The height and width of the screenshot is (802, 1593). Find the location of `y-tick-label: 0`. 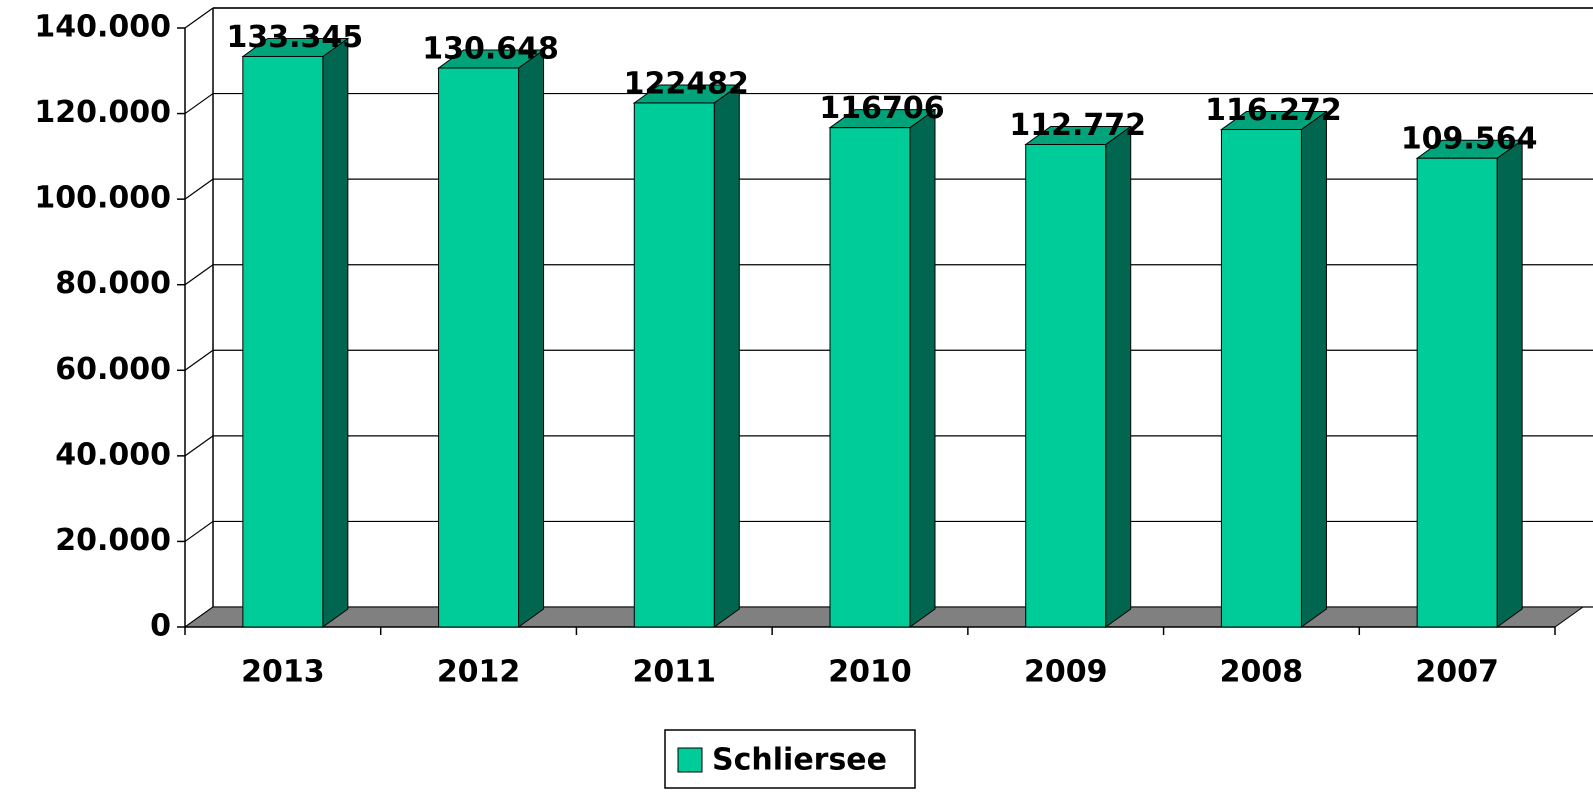

y-tick-label: 0 is located at coordinates (160, 626).